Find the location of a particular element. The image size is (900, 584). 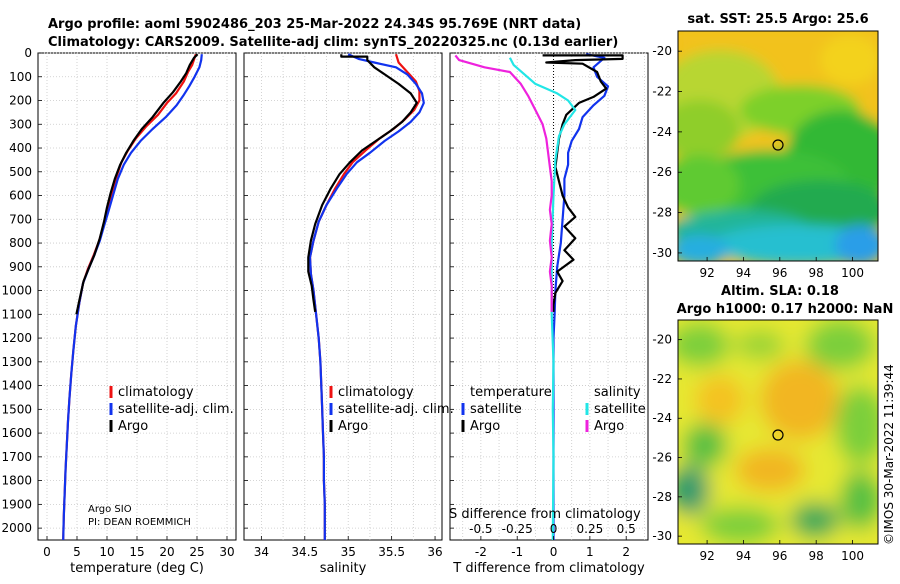

sst-map-frame is located at coordinates (778, 146).